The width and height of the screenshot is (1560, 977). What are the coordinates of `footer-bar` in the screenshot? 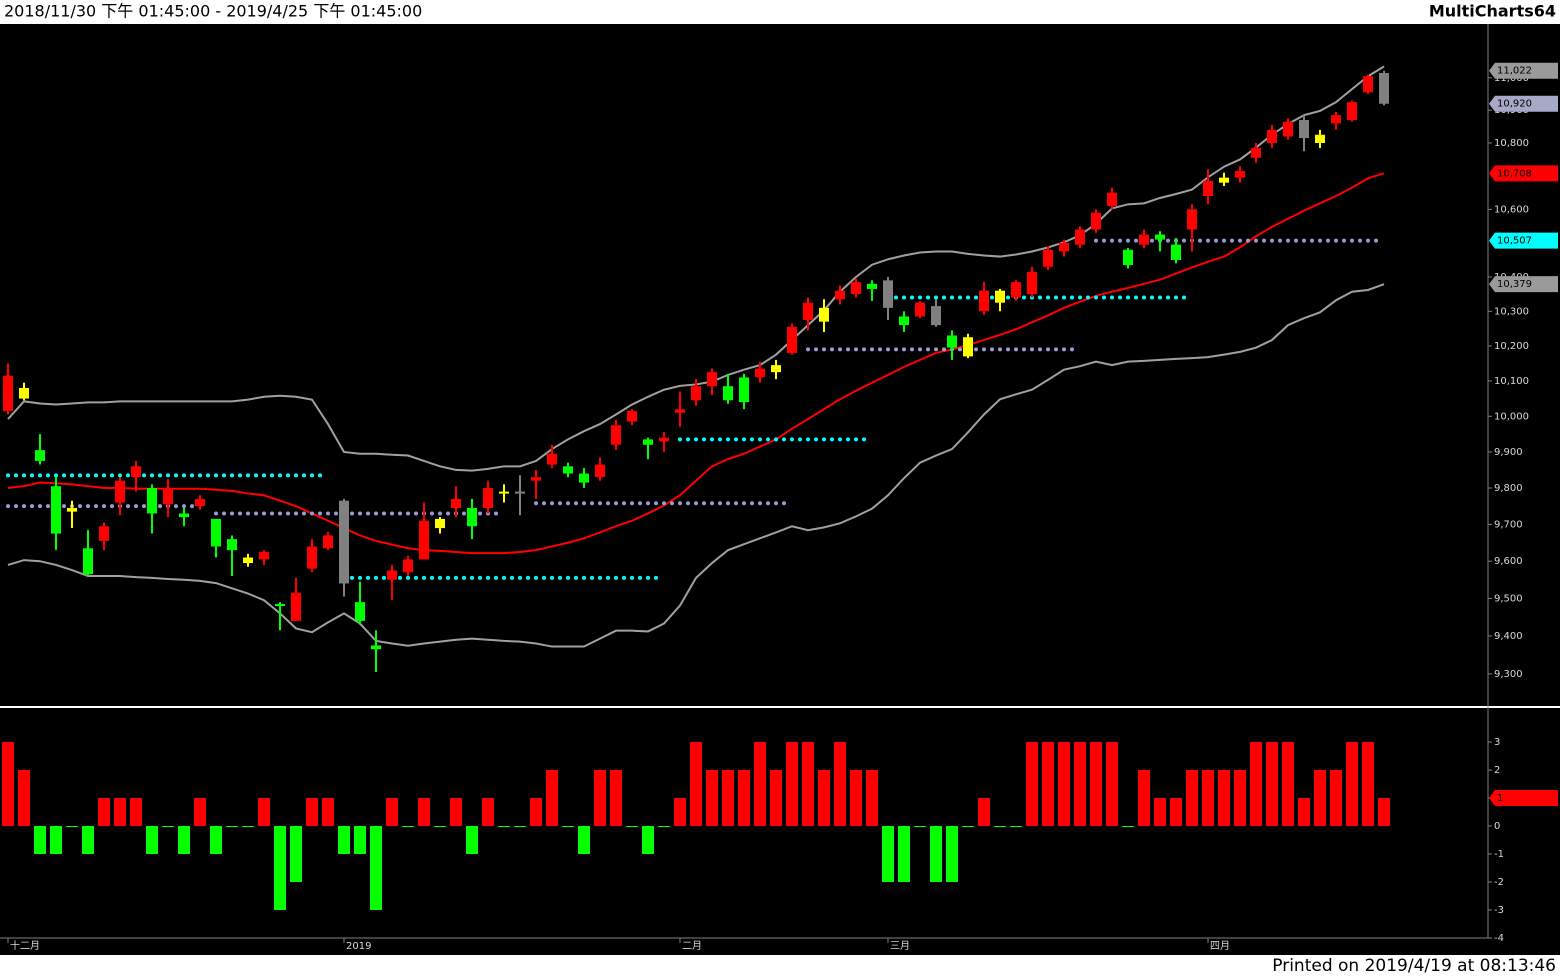 It's located at (780, 966).